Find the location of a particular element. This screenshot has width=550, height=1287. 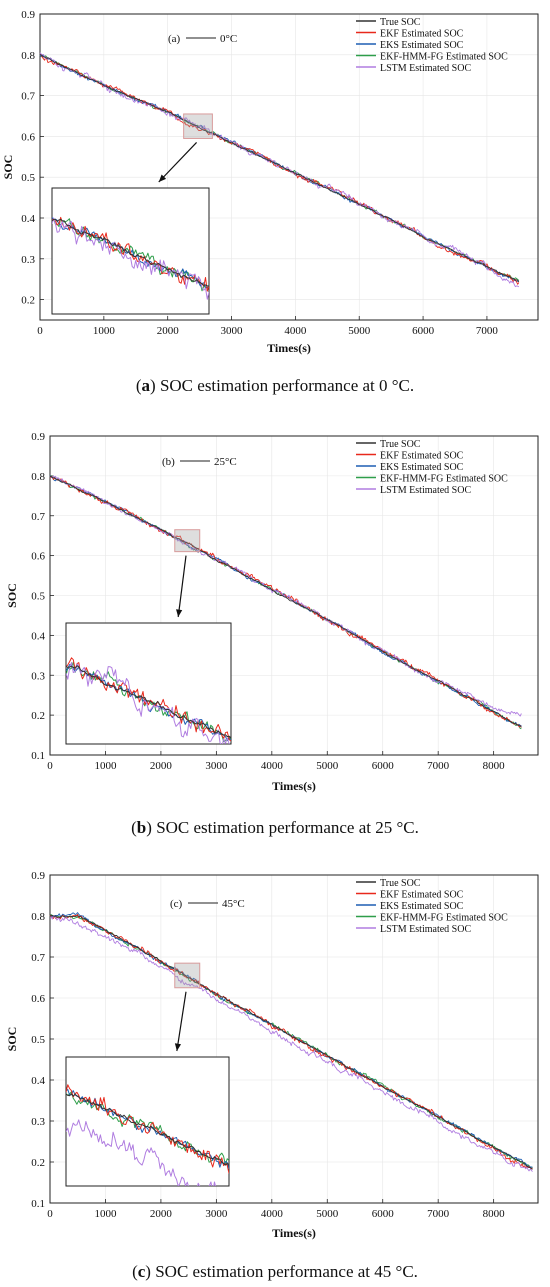

caption-c: (c) SOC estimation performance at 45 °C. is located at coordinates (275, 1271).